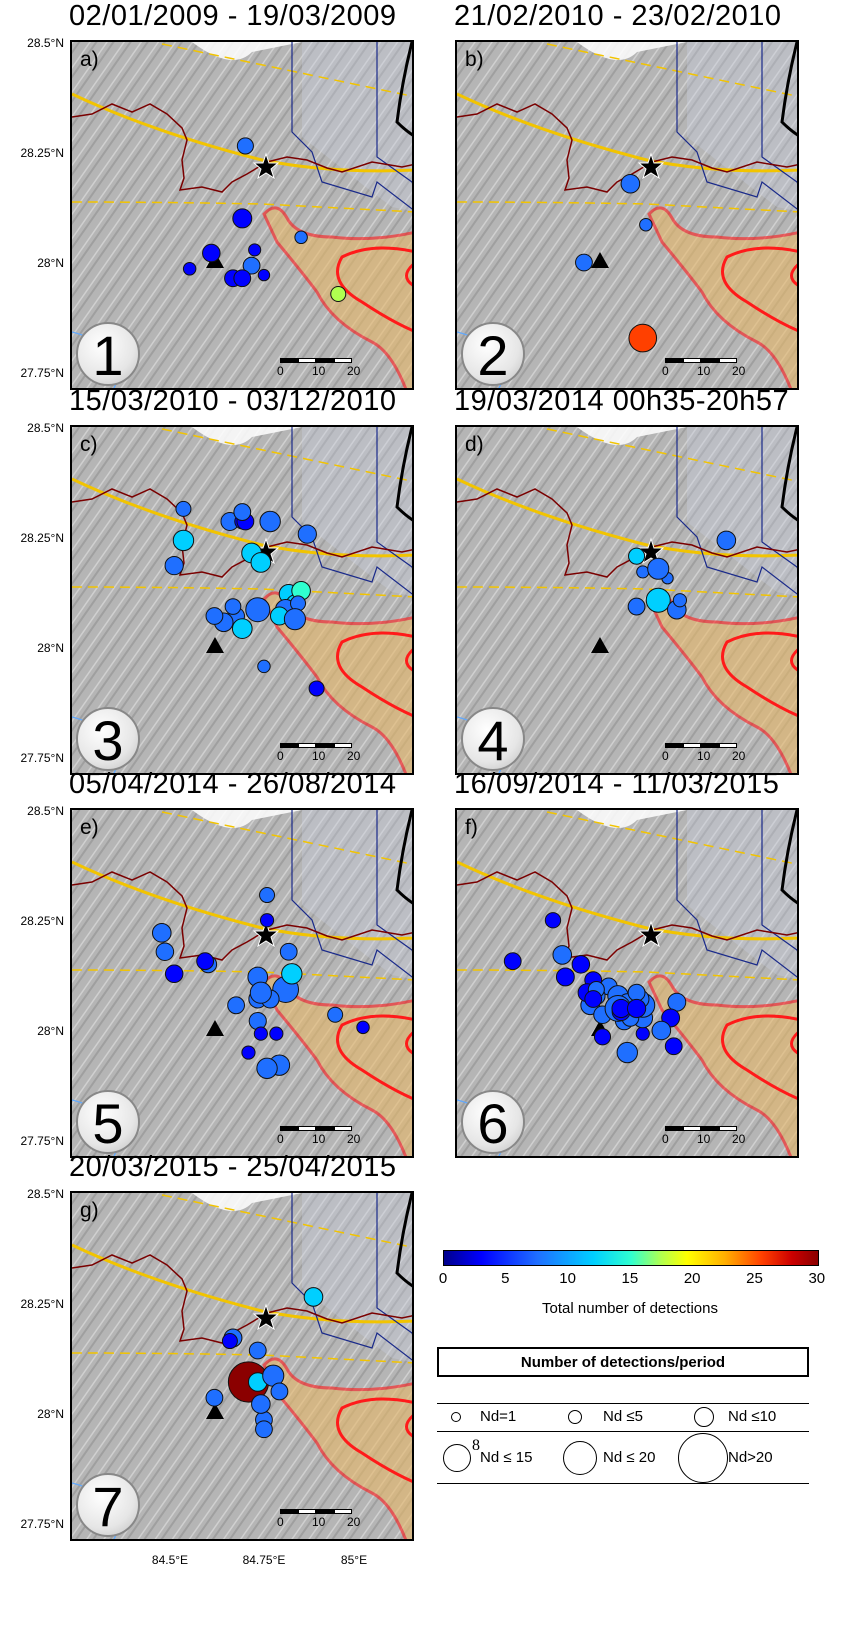  I want to click on colorbar-tick: 30, so click(817, 1278).